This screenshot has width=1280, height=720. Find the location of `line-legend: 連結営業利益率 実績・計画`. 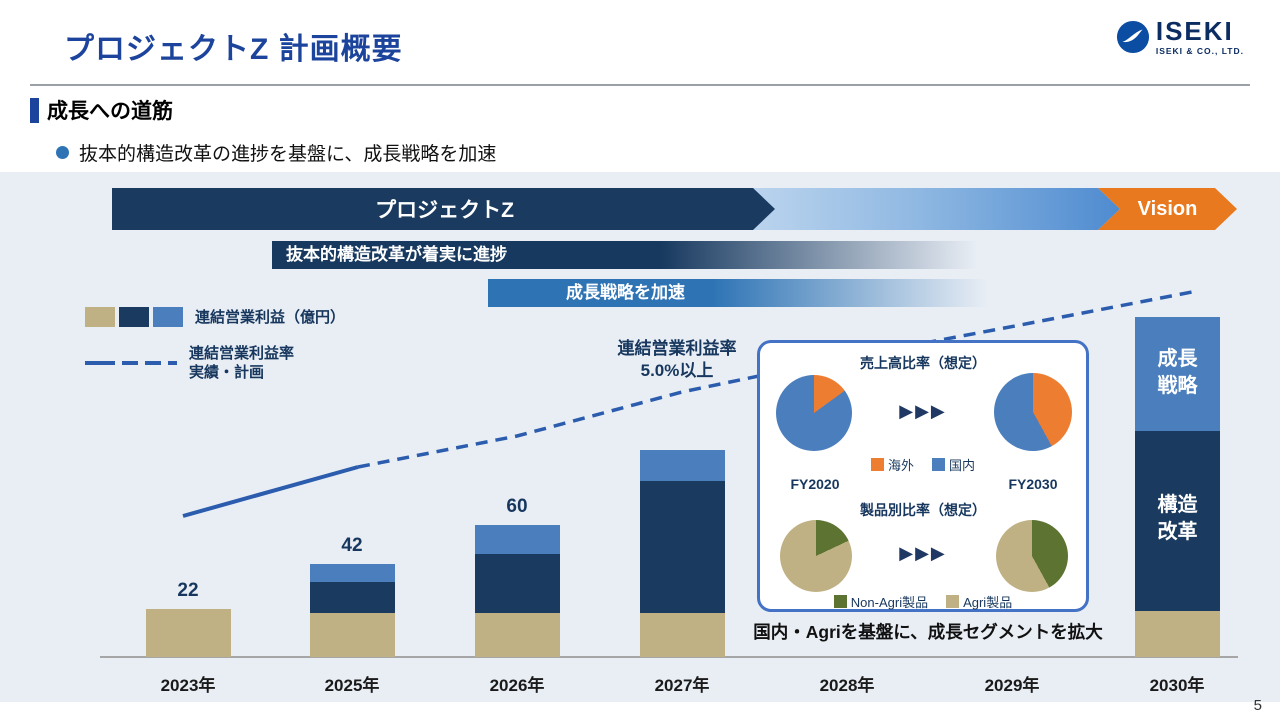

line-legend: 連結営業利益率 実績・計画 is located at coordinates (189, 363).